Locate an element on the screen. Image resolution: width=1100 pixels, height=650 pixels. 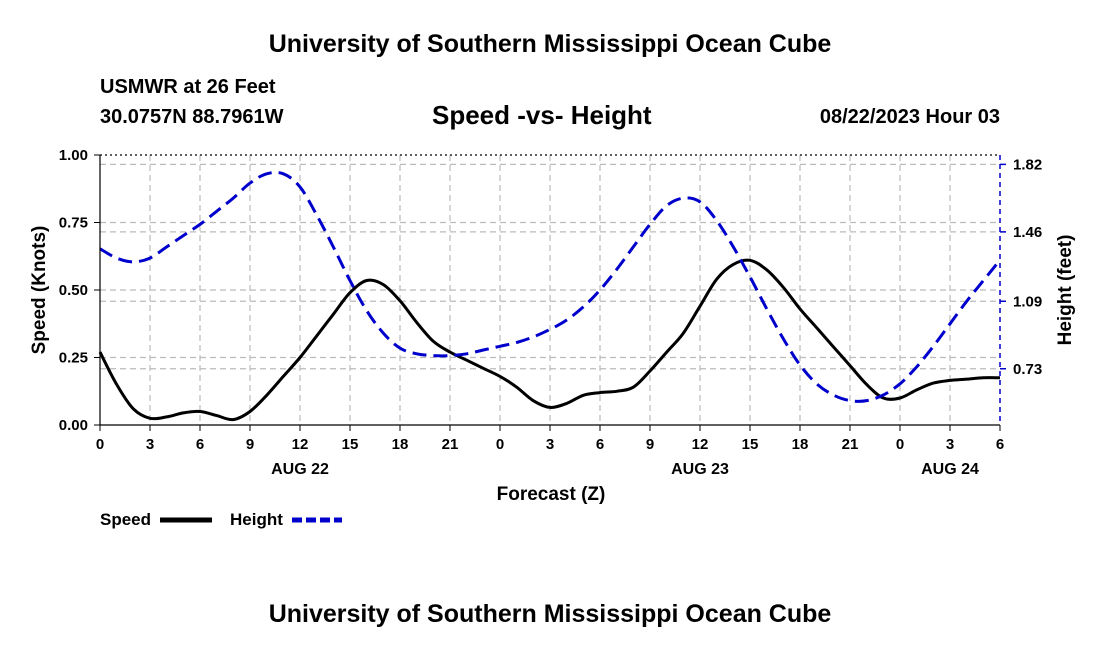
date-label: AUG 24 is located at coordinates (950, 469).